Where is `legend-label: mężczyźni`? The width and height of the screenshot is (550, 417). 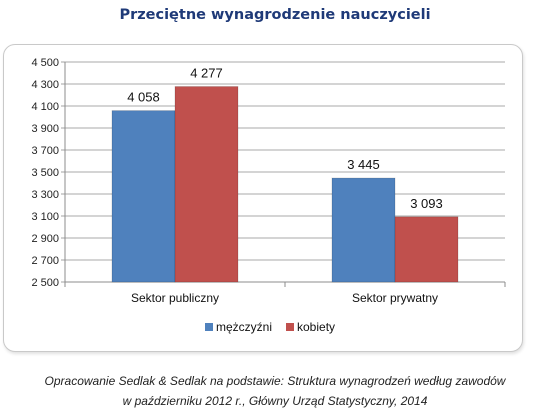
legend-label: mężczyźni is located at coordinates (244, 327).